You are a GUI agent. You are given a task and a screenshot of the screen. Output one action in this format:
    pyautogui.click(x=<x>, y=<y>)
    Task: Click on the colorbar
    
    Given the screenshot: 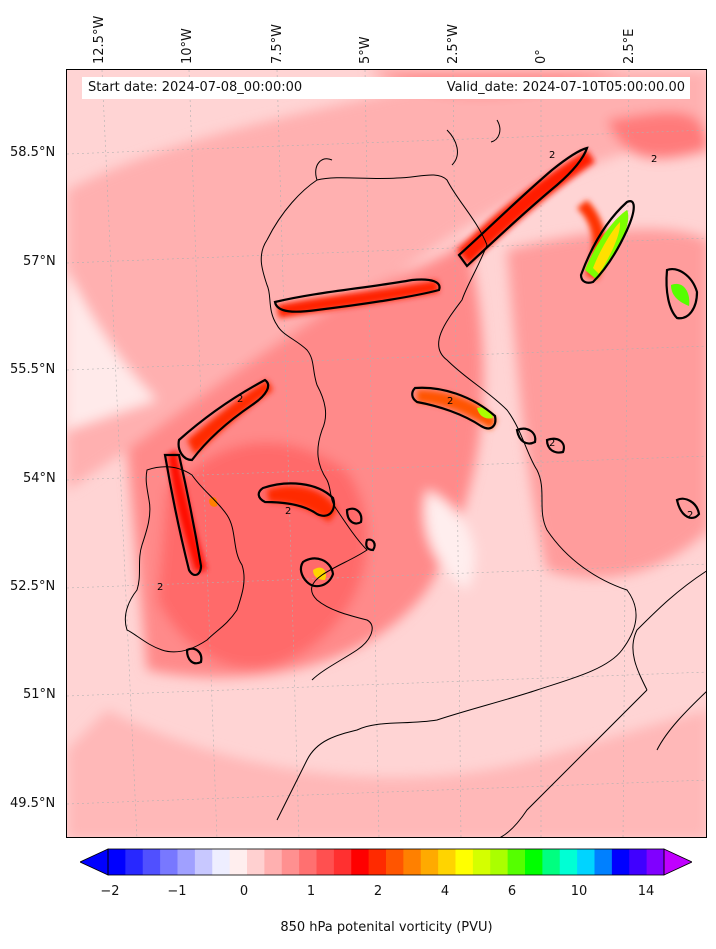 What is the action you would take?
    pyautogui.click(x=386, y=862)
    